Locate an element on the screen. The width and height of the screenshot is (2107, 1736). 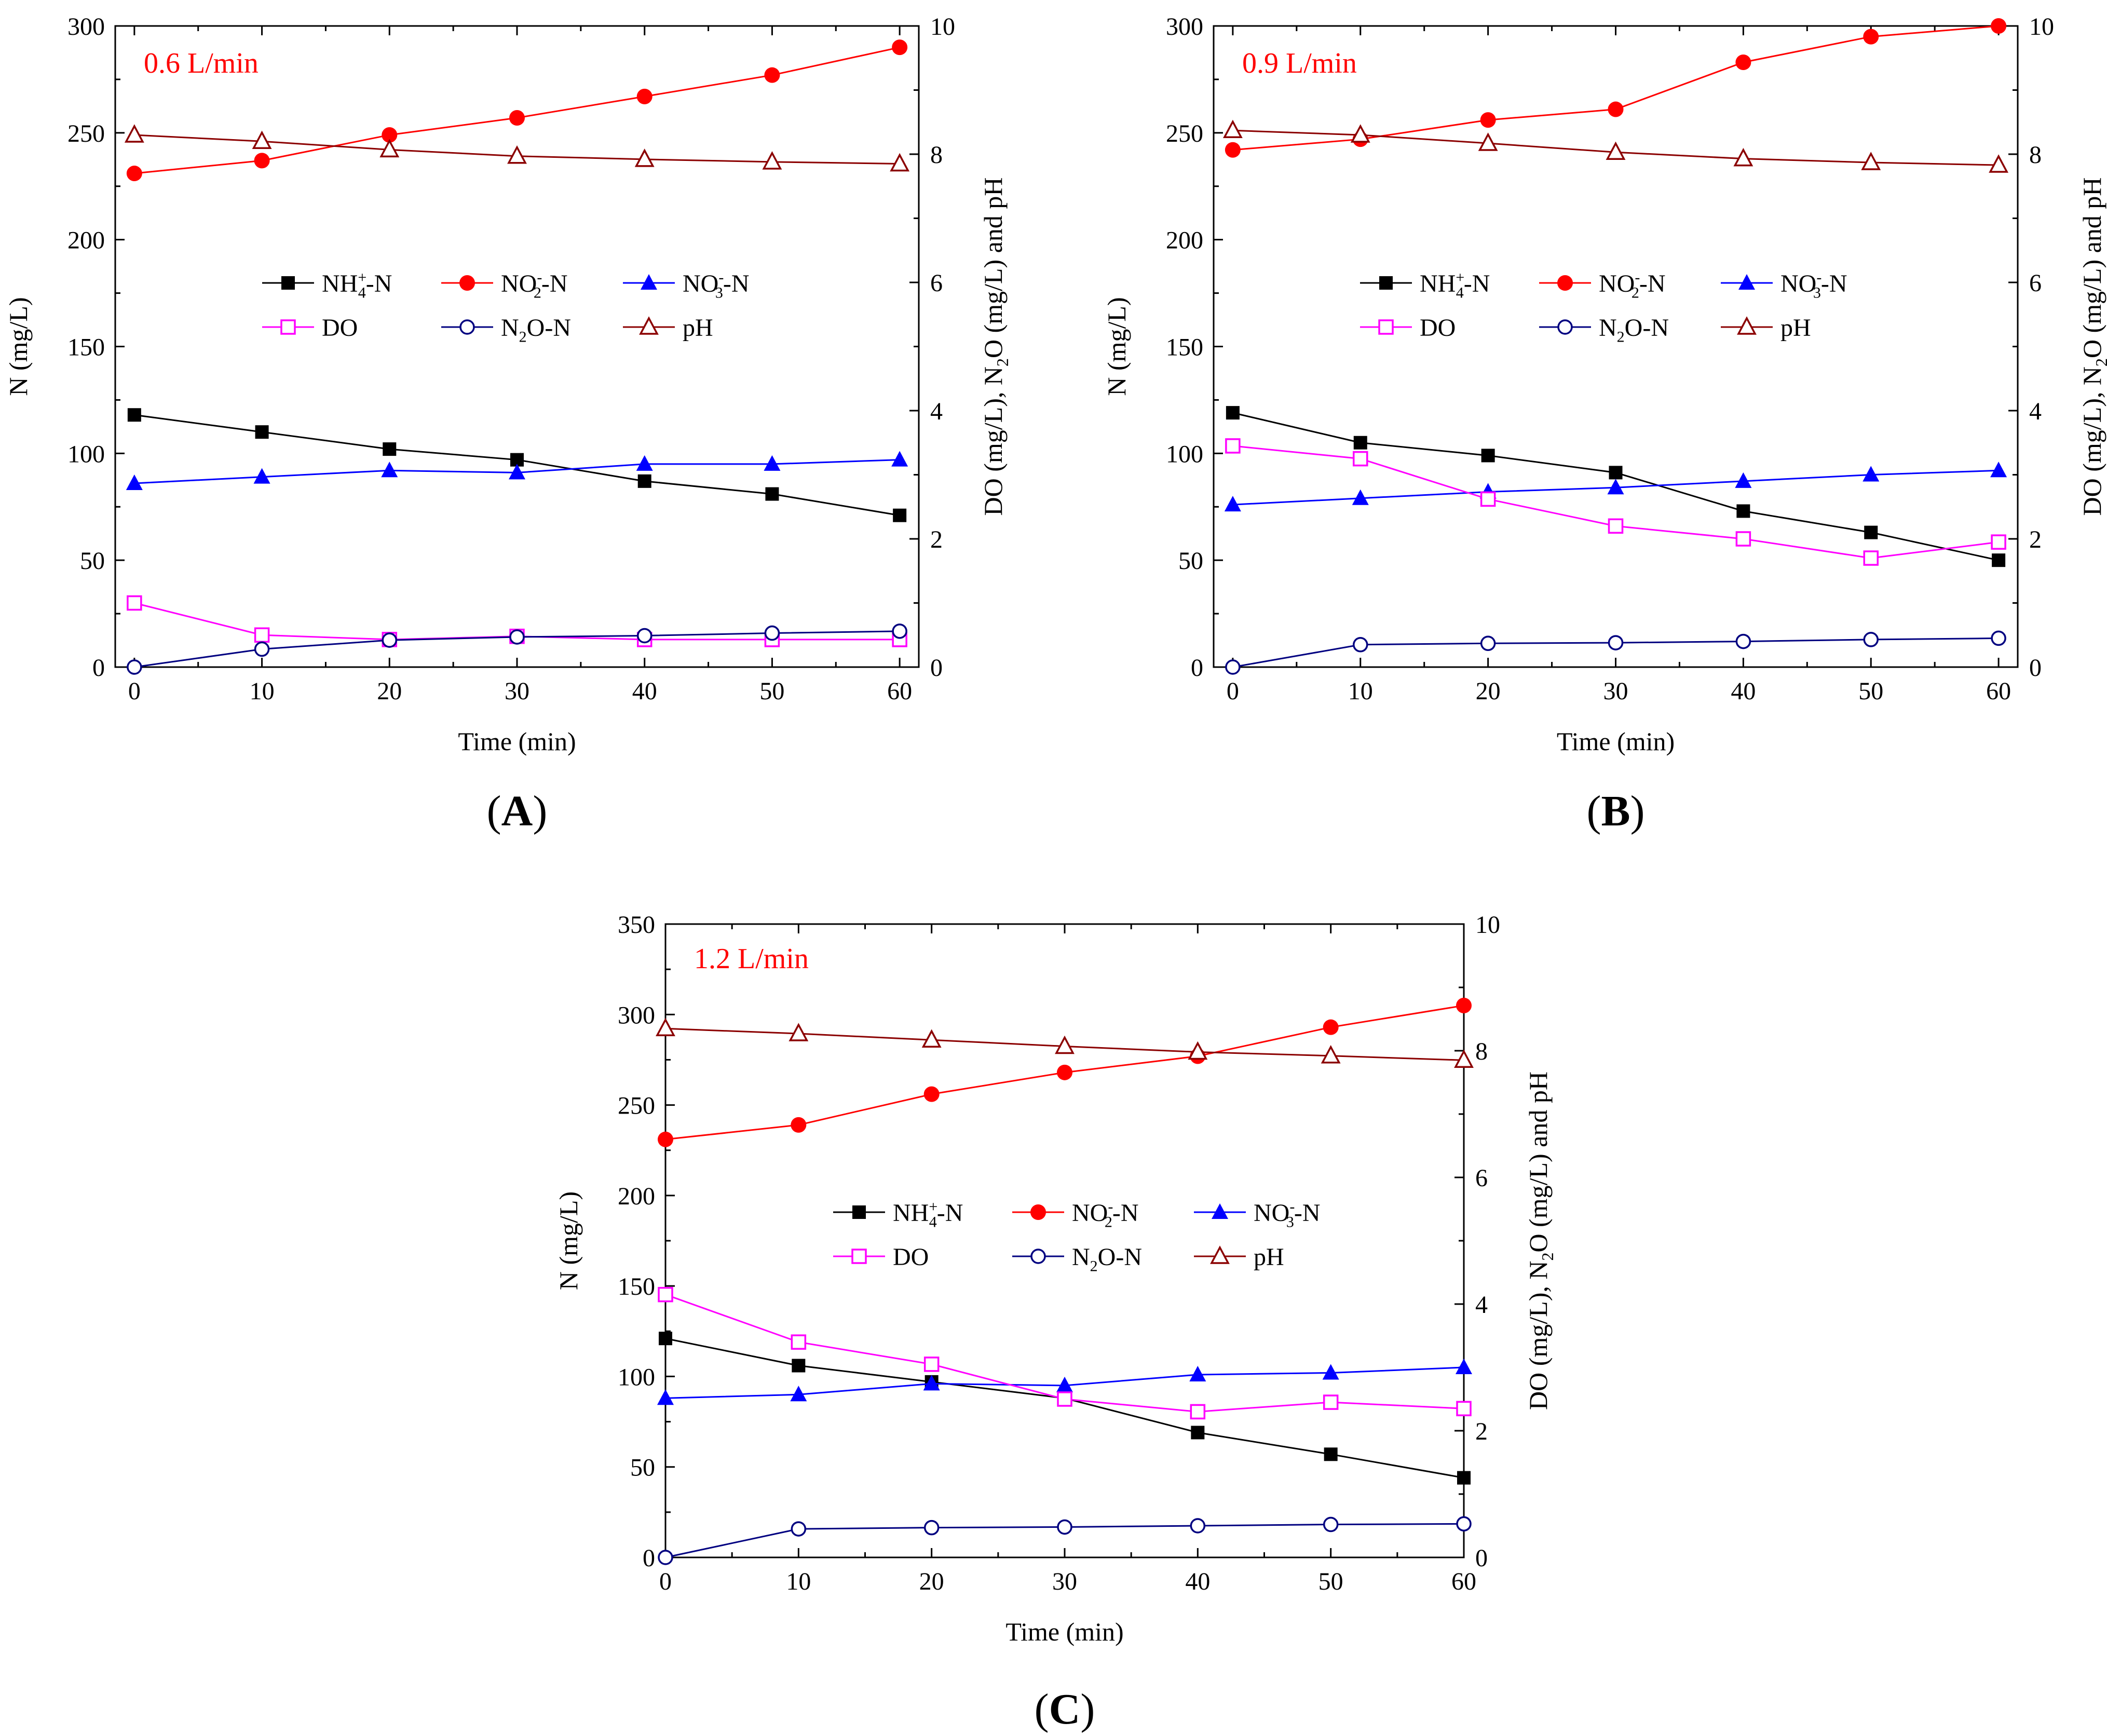
y-left-tick-label: 200 is located at coordinates (86, 241).